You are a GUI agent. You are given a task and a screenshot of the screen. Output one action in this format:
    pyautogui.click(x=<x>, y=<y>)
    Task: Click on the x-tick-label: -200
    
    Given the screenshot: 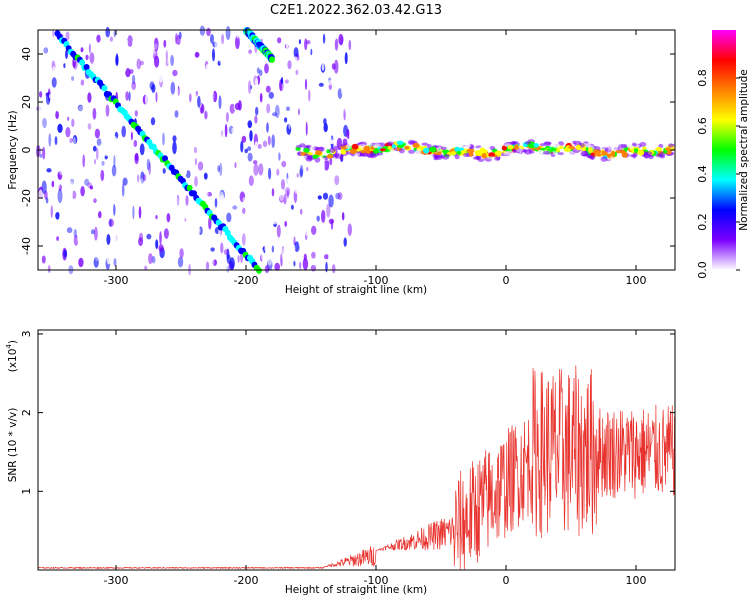 What is the action you would take?
    pyautogui.click(x=246, y=580)
    